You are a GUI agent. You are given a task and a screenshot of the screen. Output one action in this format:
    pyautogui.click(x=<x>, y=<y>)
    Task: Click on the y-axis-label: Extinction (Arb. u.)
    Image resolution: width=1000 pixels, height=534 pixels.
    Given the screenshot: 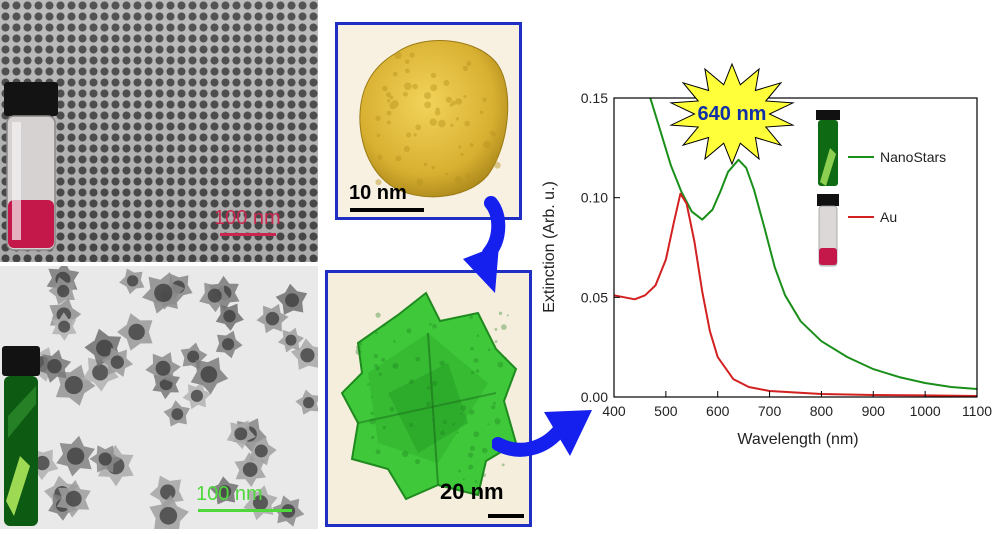 What is the action you would take?
    pyautogui.click(x=549, y=247)
    